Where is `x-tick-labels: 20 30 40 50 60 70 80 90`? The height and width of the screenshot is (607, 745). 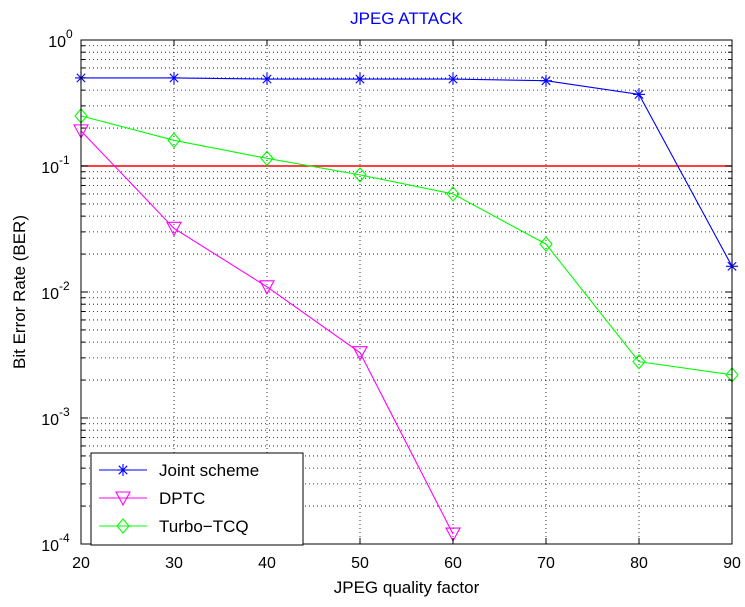 x-tick-labels: 20 30 40 50 60 70 80 90 is located at coordinates (406, 563).